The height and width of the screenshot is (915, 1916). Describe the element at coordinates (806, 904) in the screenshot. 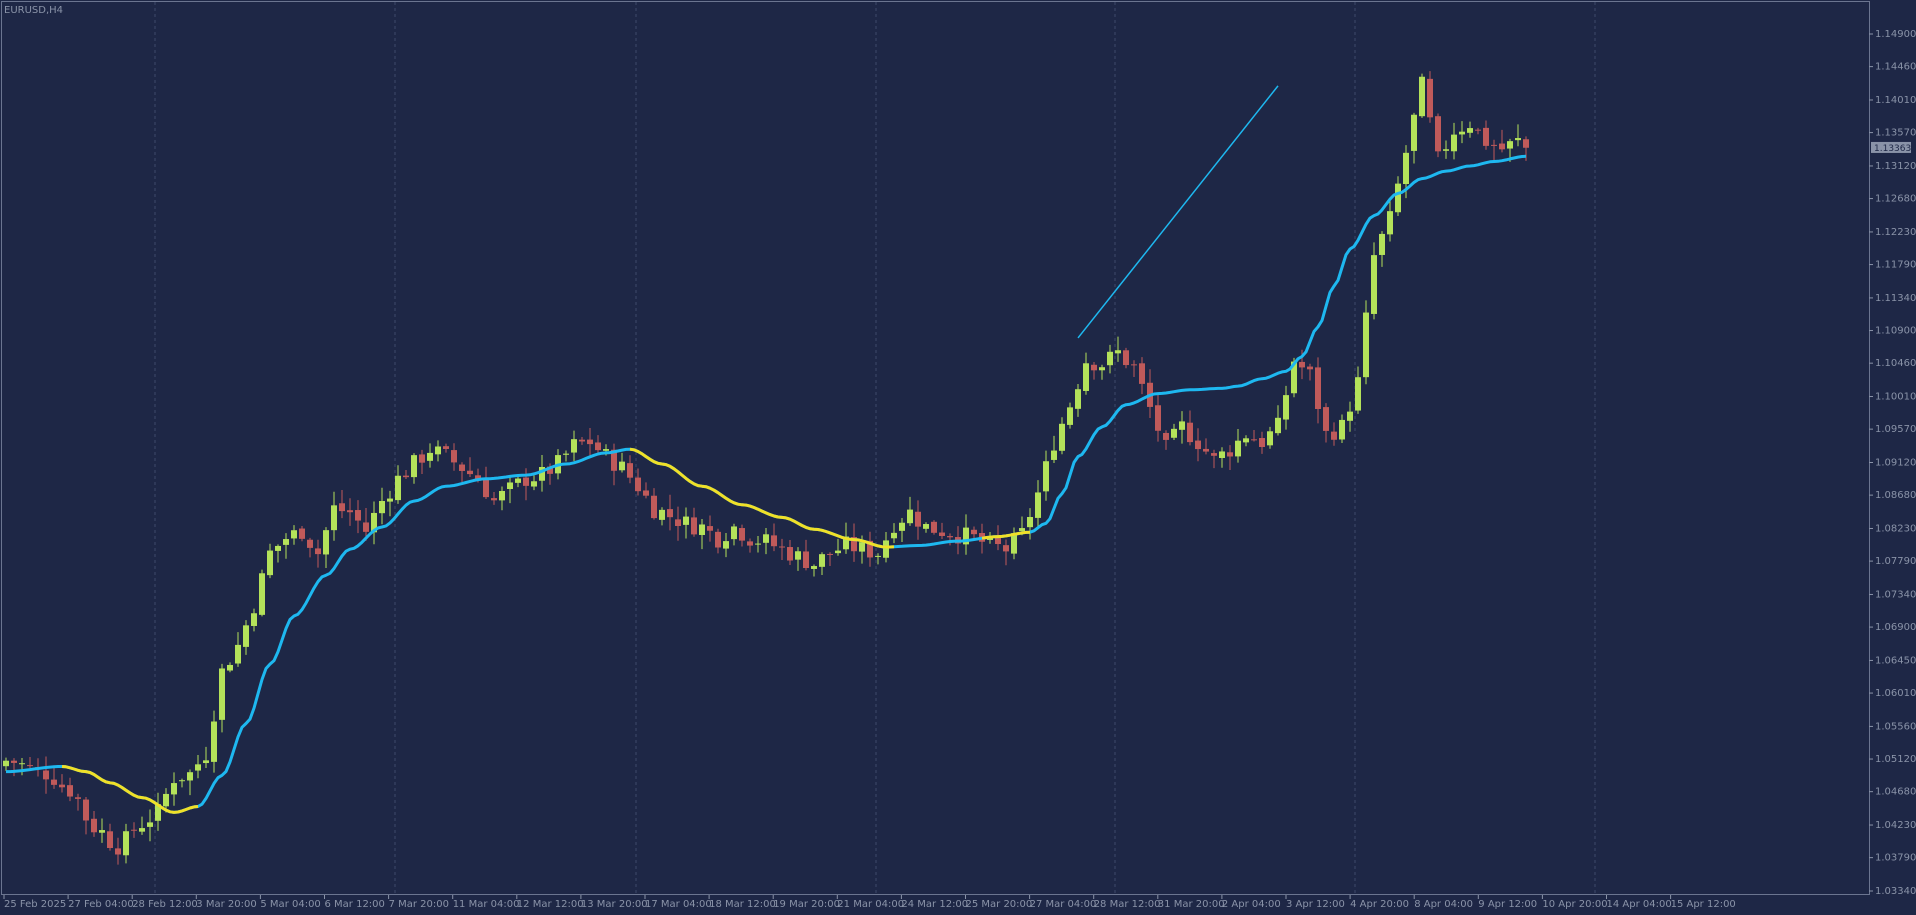

I see `x-tick-label: 19 Mar 20:00` at that location.